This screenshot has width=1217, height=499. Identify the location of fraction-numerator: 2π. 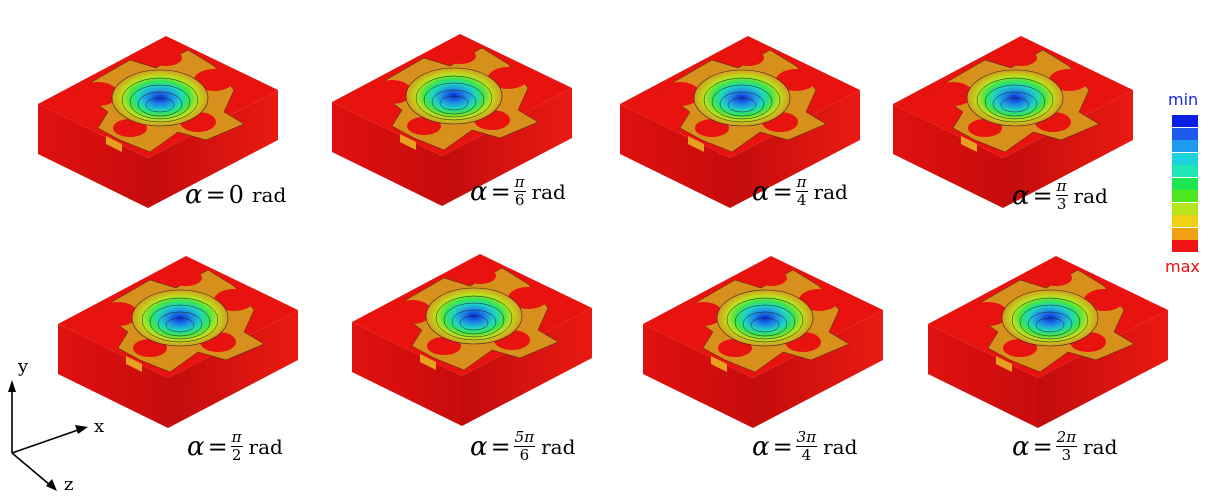
(1066, 437).